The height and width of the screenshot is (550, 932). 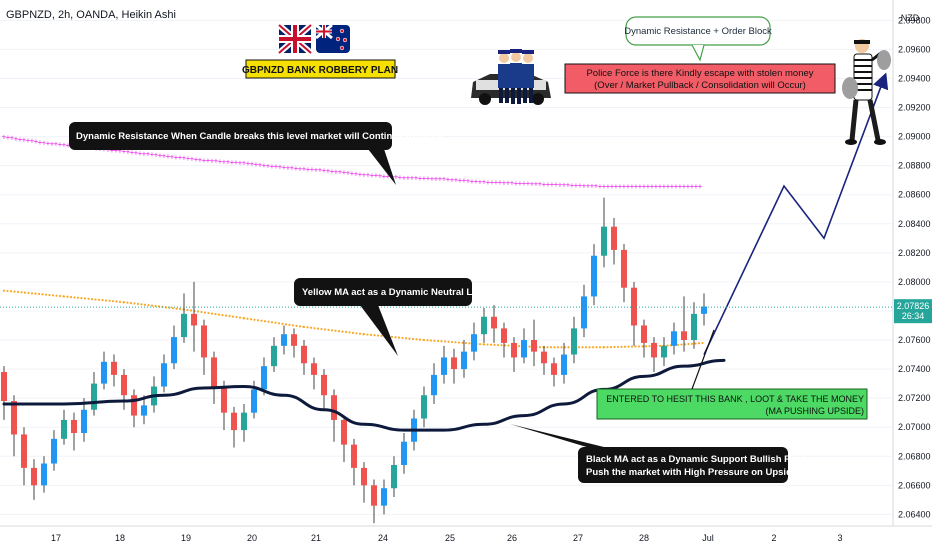 What do you see at coordinates (698, 39) in the screenshot?
I see `order-block-bubble: Dynamic Resistance + Order Block` at bounding box center [698, 39].